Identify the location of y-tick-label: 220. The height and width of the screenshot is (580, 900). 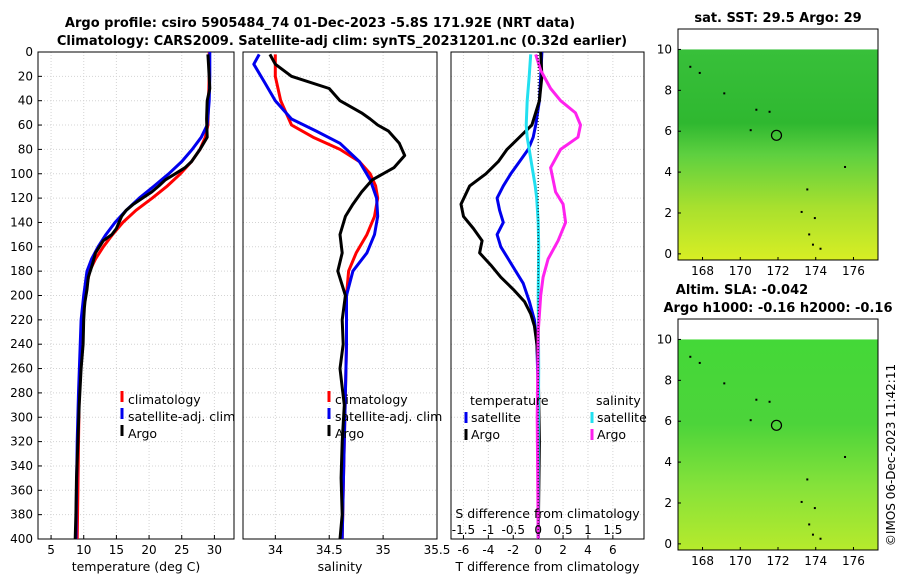
(21, 320).